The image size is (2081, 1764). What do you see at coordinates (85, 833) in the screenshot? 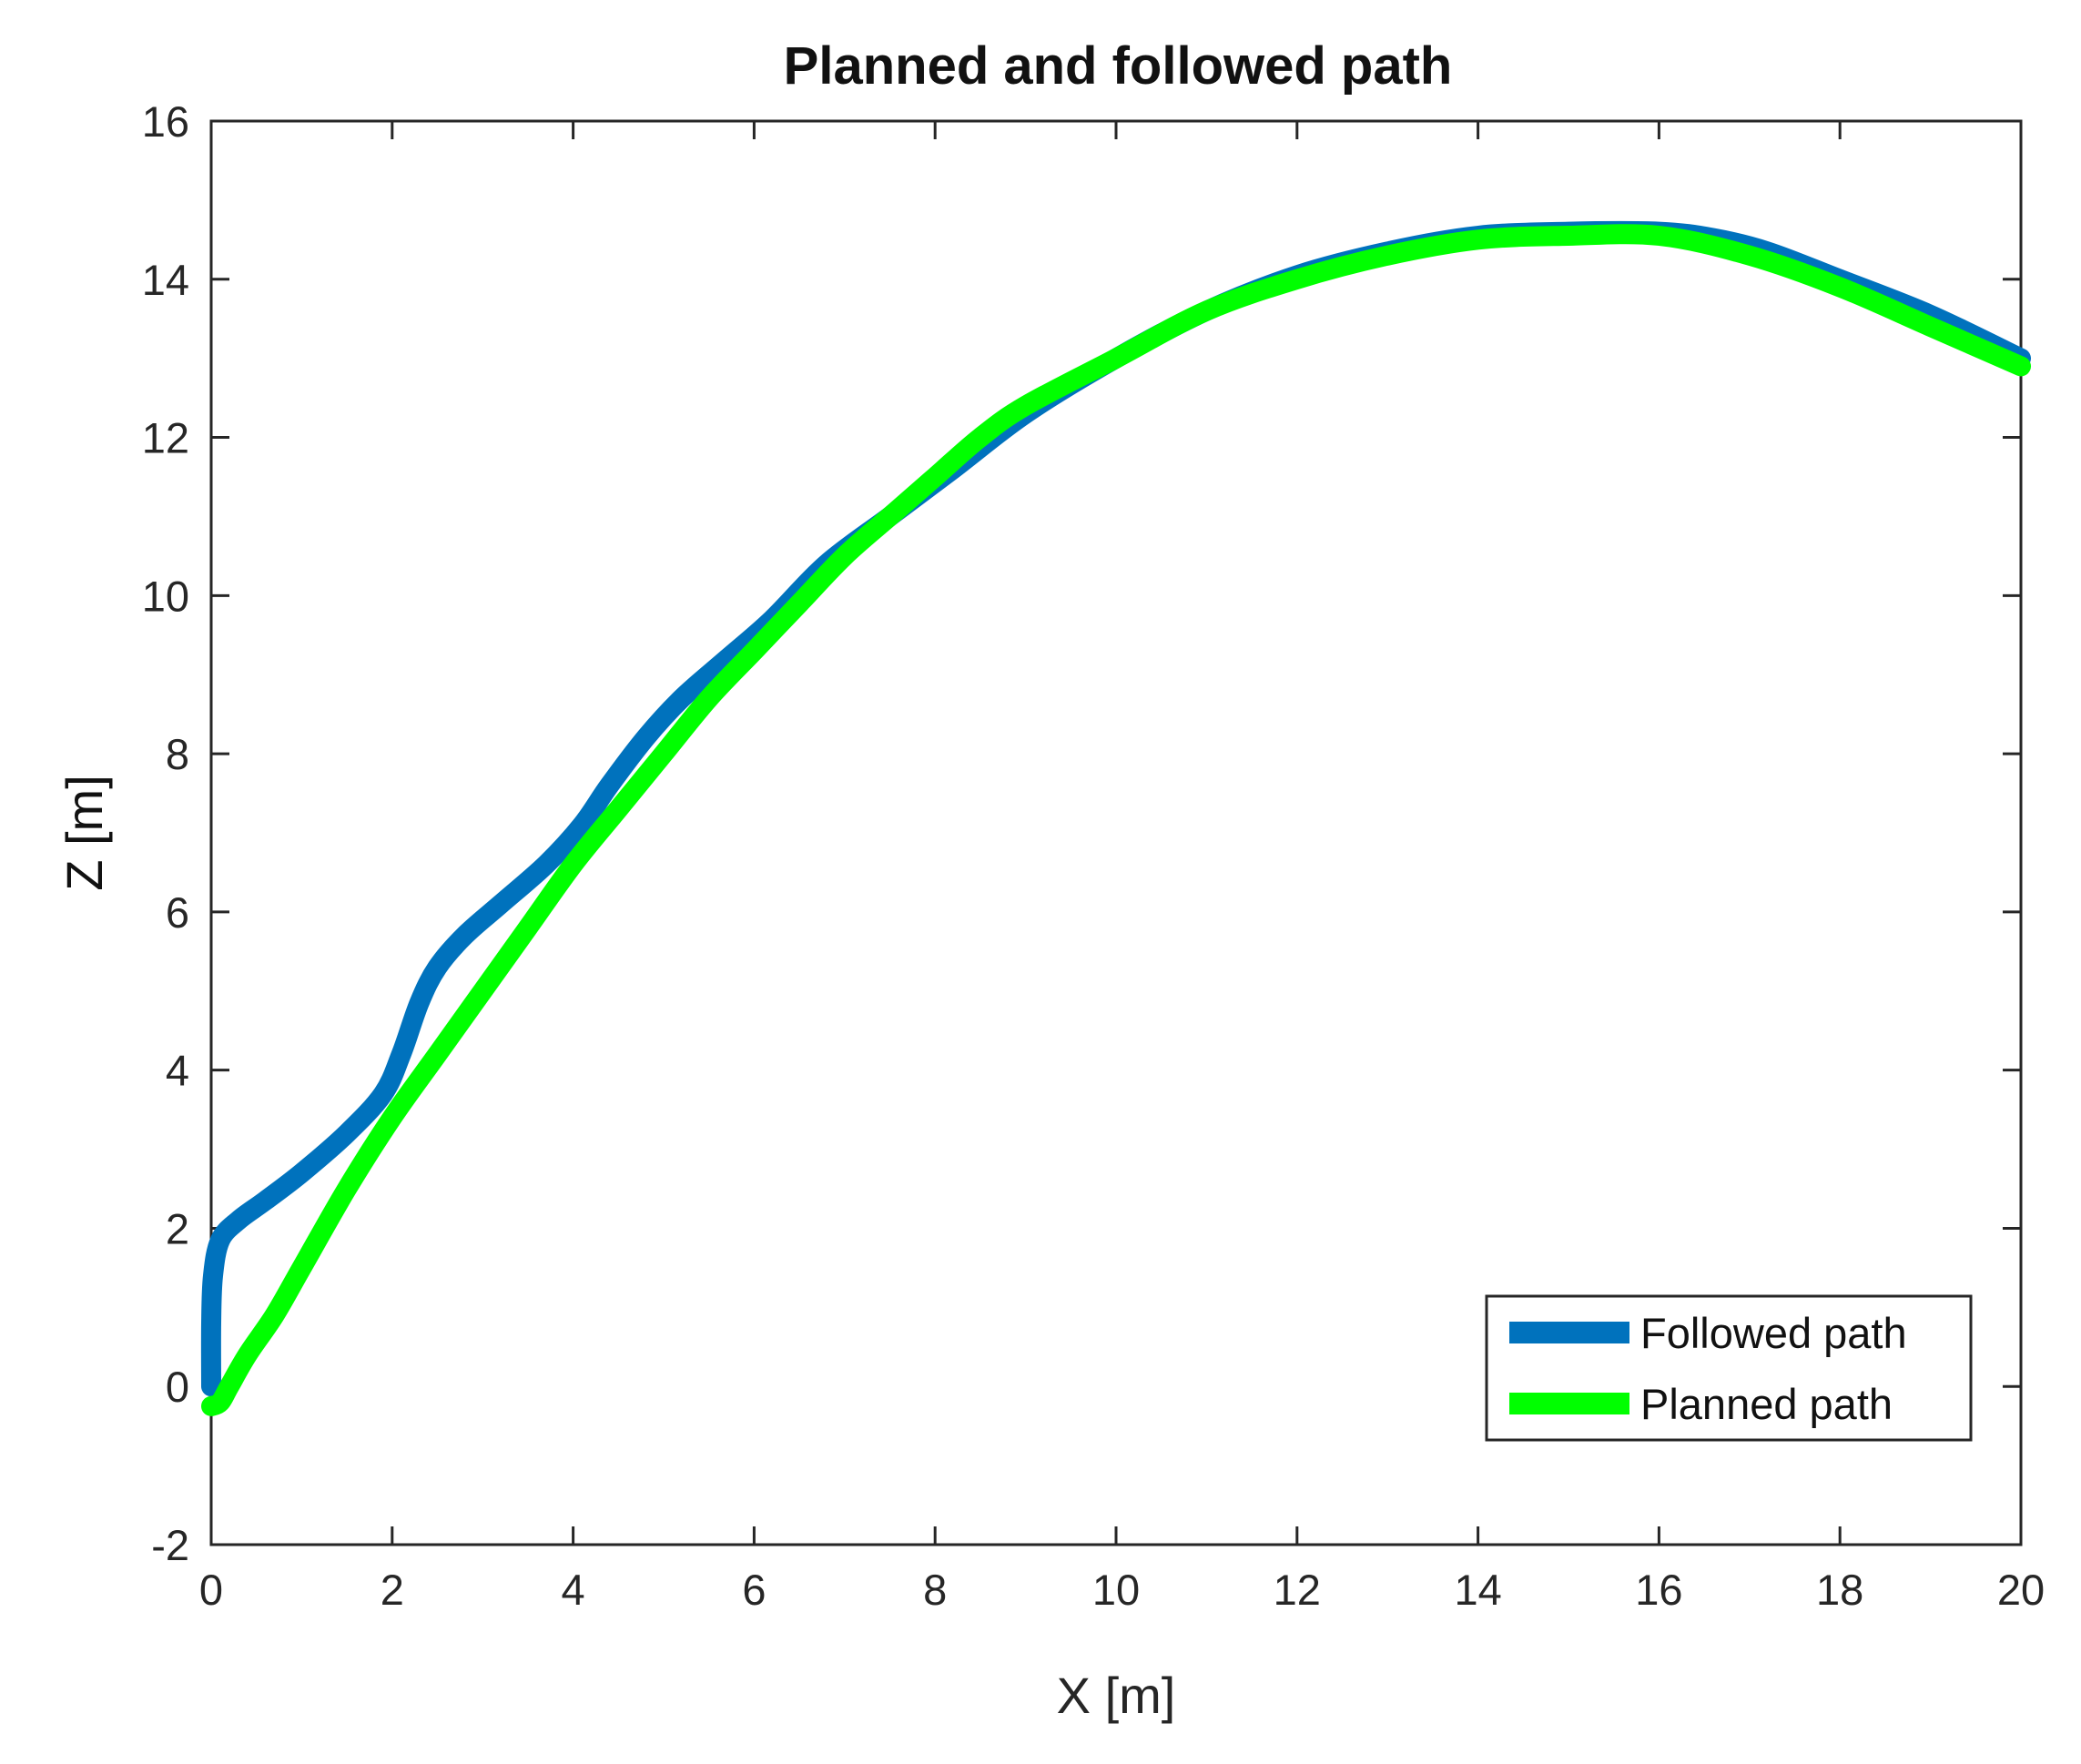
I see `y-axis-label: Z [m]` at bounding box center [85, 833].